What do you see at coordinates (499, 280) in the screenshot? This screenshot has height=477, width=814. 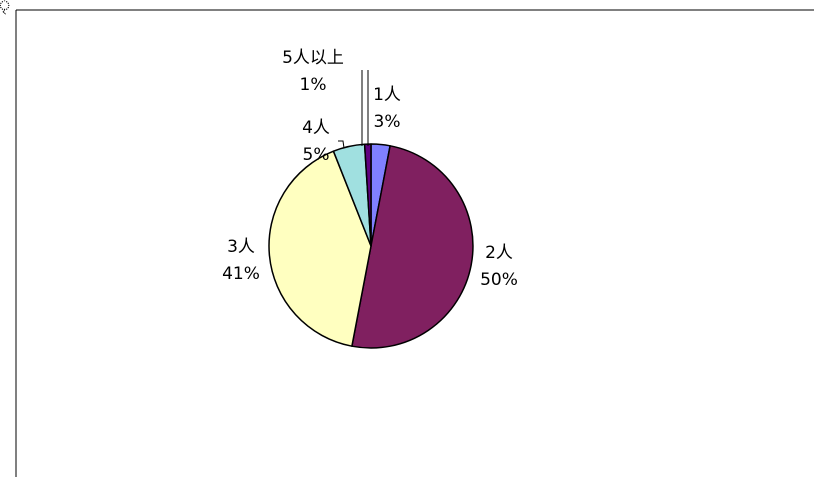 I see `data-label-percent-2: 50%` at bounding box center [499, 280].